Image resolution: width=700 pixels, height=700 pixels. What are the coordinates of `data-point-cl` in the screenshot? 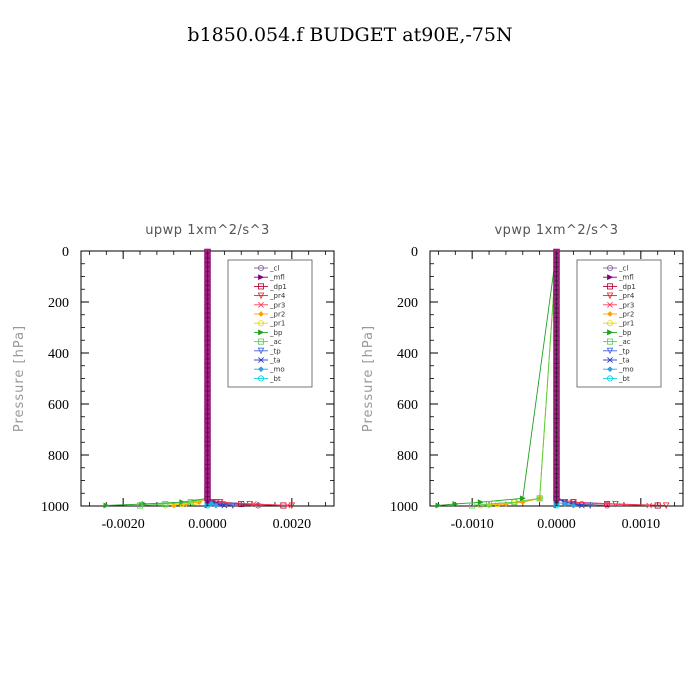 It's located at (581, 503).